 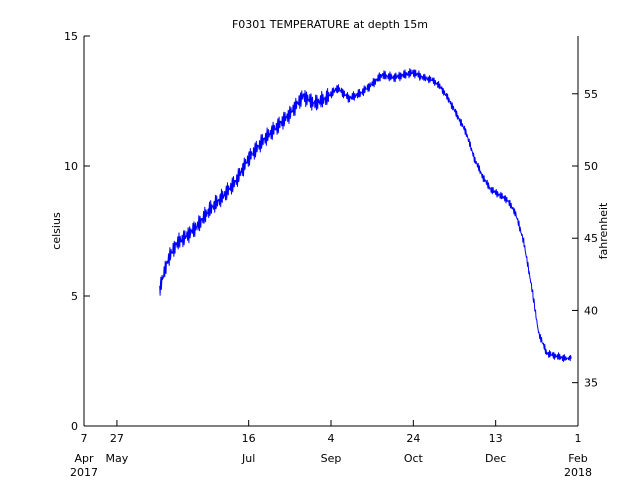 I want to click on y-axis-label-celsius: celsius, so click(x=56, y=231).